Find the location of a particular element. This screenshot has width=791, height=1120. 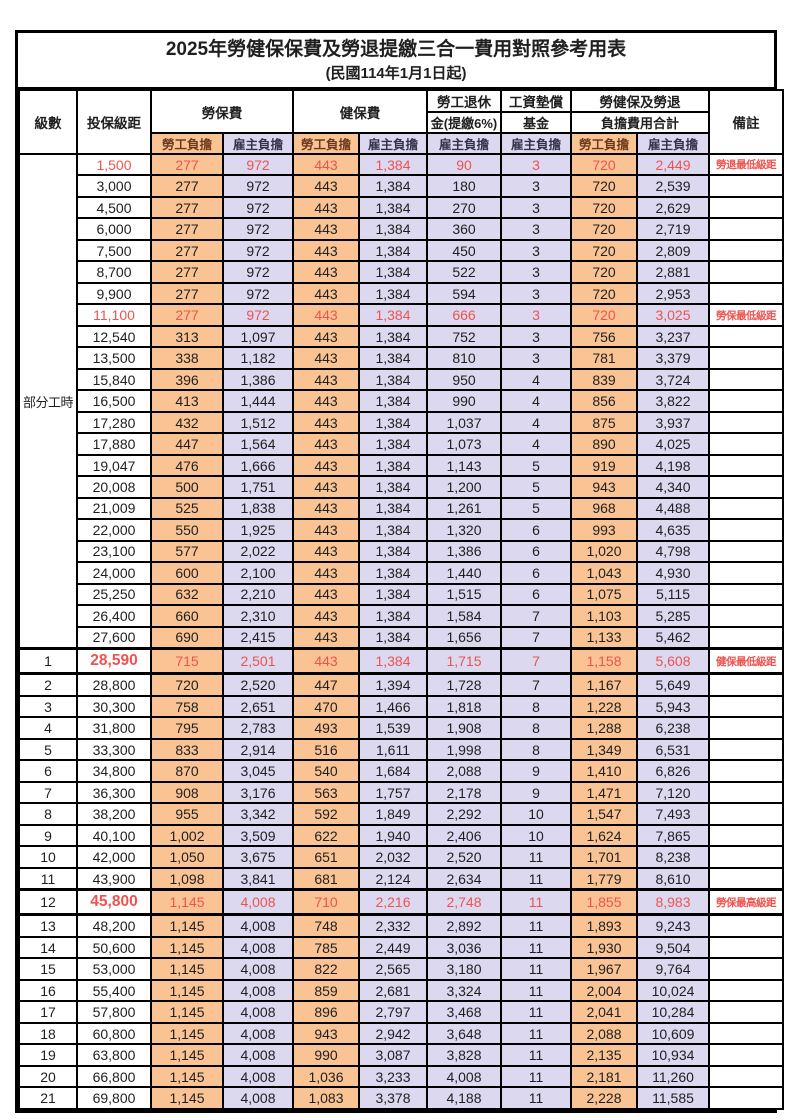

header-employer-burden: 雇主負擔 is located at coordinates (258, 143).